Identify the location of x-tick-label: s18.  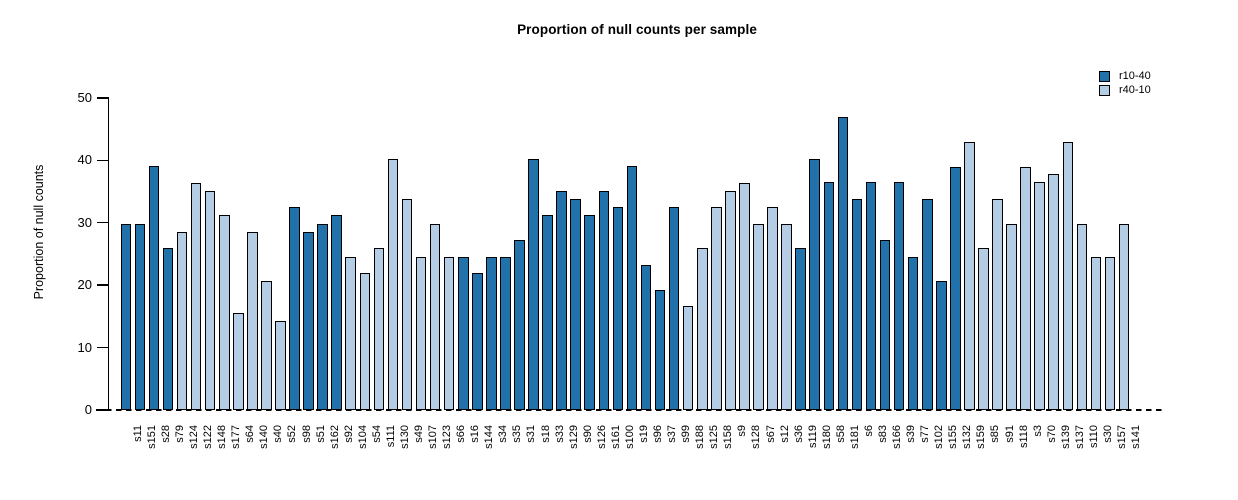
(545, 434).